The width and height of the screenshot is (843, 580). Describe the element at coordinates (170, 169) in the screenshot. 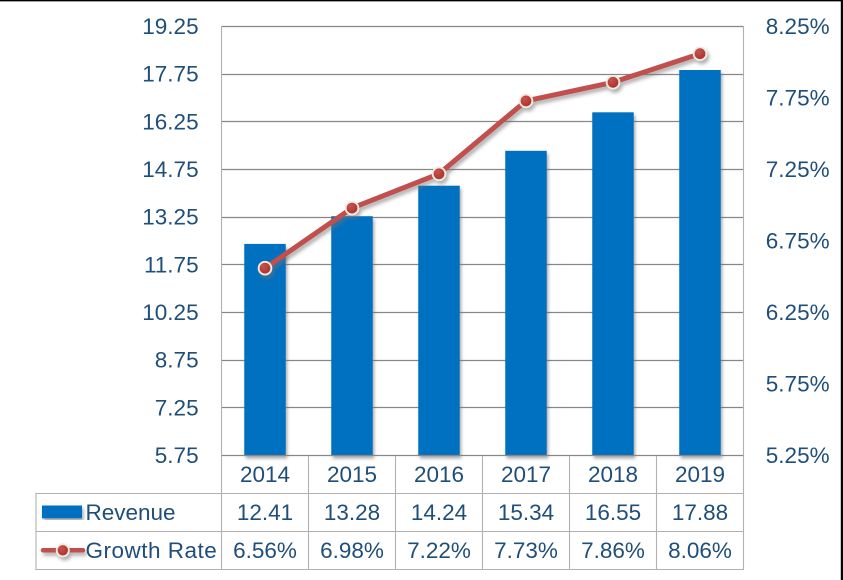

I see `svg-text: 14.75` at that location.